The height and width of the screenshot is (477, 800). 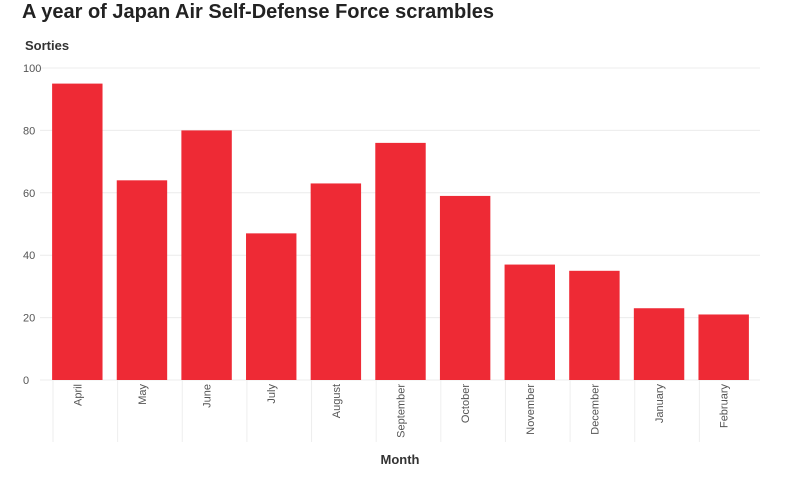 What do you see at coordinates (29, 194) in the screenshot?
I see `y-tick-label: 60` at bounding box center [29, 194].